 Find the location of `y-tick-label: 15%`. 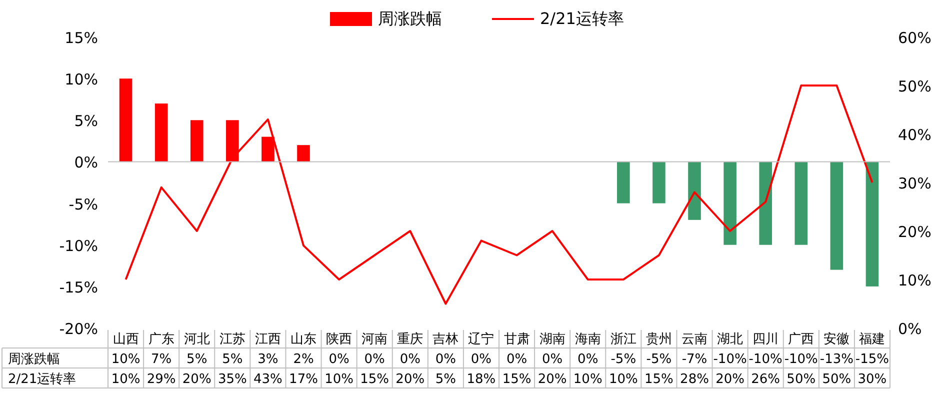

y-tick-label: 15% is located at coordinates (81, 38).